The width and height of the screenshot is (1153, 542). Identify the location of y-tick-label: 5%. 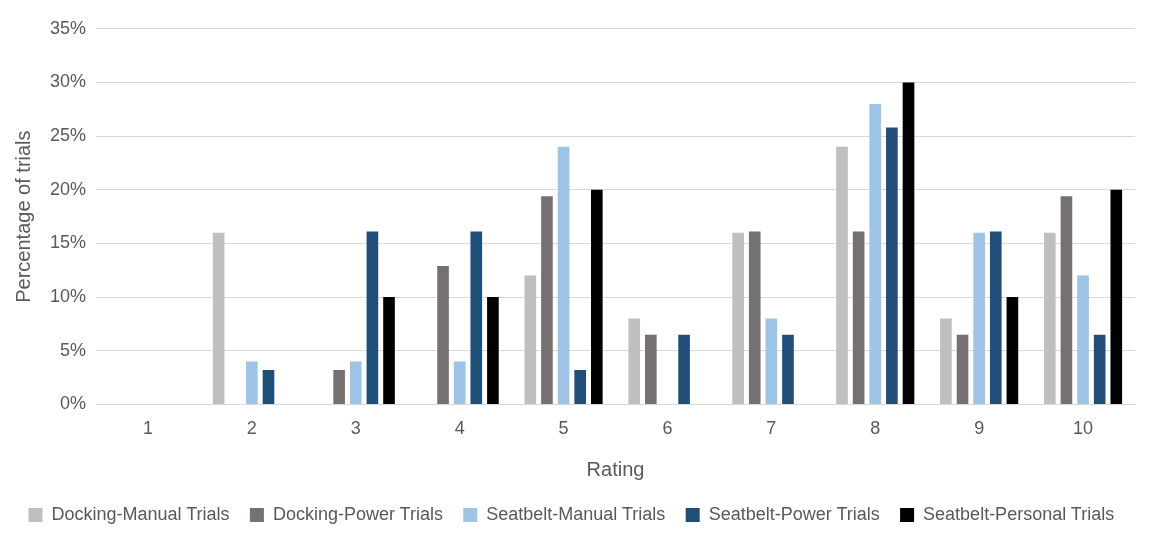
(73, 349).